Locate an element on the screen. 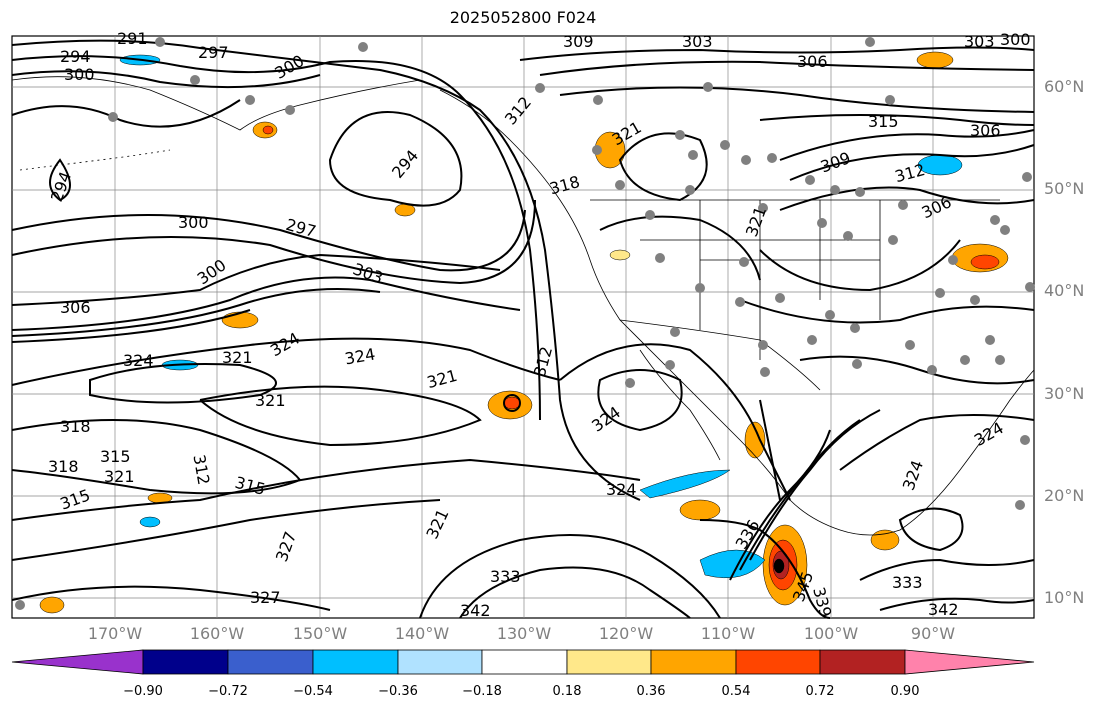 This screenshot has height=712, width=1105. lon-label-140w: 140°W is located at coordinates (422, 633).